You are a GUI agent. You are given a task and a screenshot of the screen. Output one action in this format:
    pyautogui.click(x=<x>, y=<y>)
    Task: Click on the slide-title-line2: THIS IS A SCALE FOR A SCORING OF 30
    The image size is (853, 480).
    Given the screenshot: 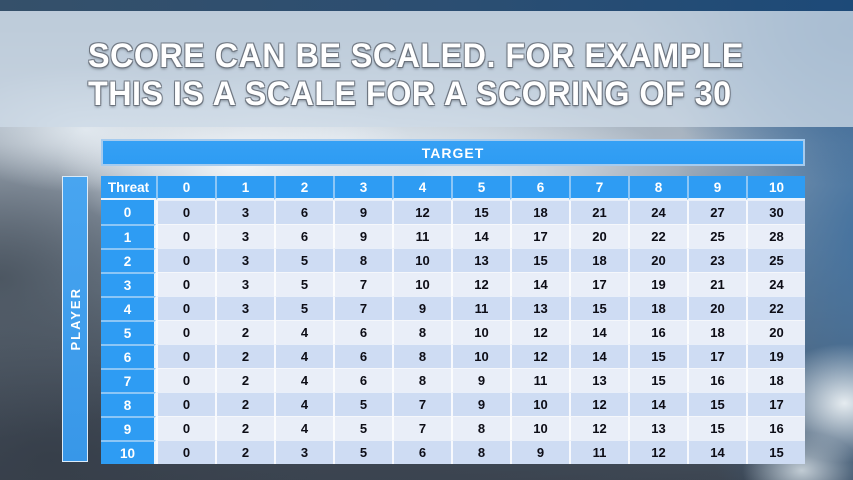 What is the action you would take?
    pyautogui.click(x=410, y=94)
    